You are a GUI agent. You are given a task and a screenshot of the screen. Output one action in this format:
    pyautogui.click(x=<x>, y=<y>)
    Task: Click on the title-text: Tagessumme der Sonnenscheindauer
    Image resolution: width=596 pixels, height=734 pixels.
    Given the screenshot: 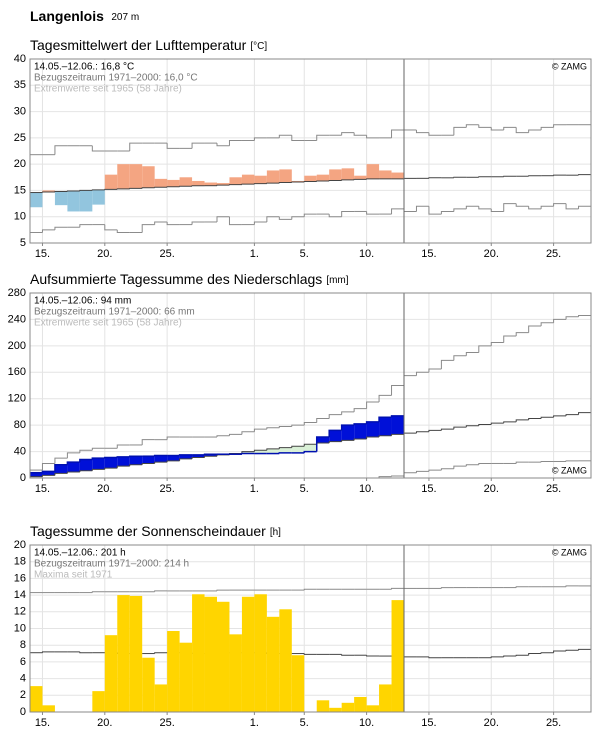 What is the action you would take?
    pyautogui.click(x=148, y=531)
    